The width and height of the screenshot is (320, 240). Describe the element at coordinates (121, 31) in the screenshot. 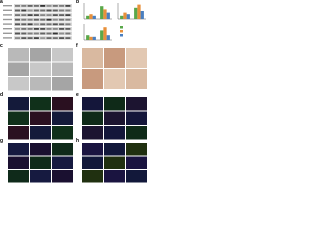

I see `legend-swatch` at that location.